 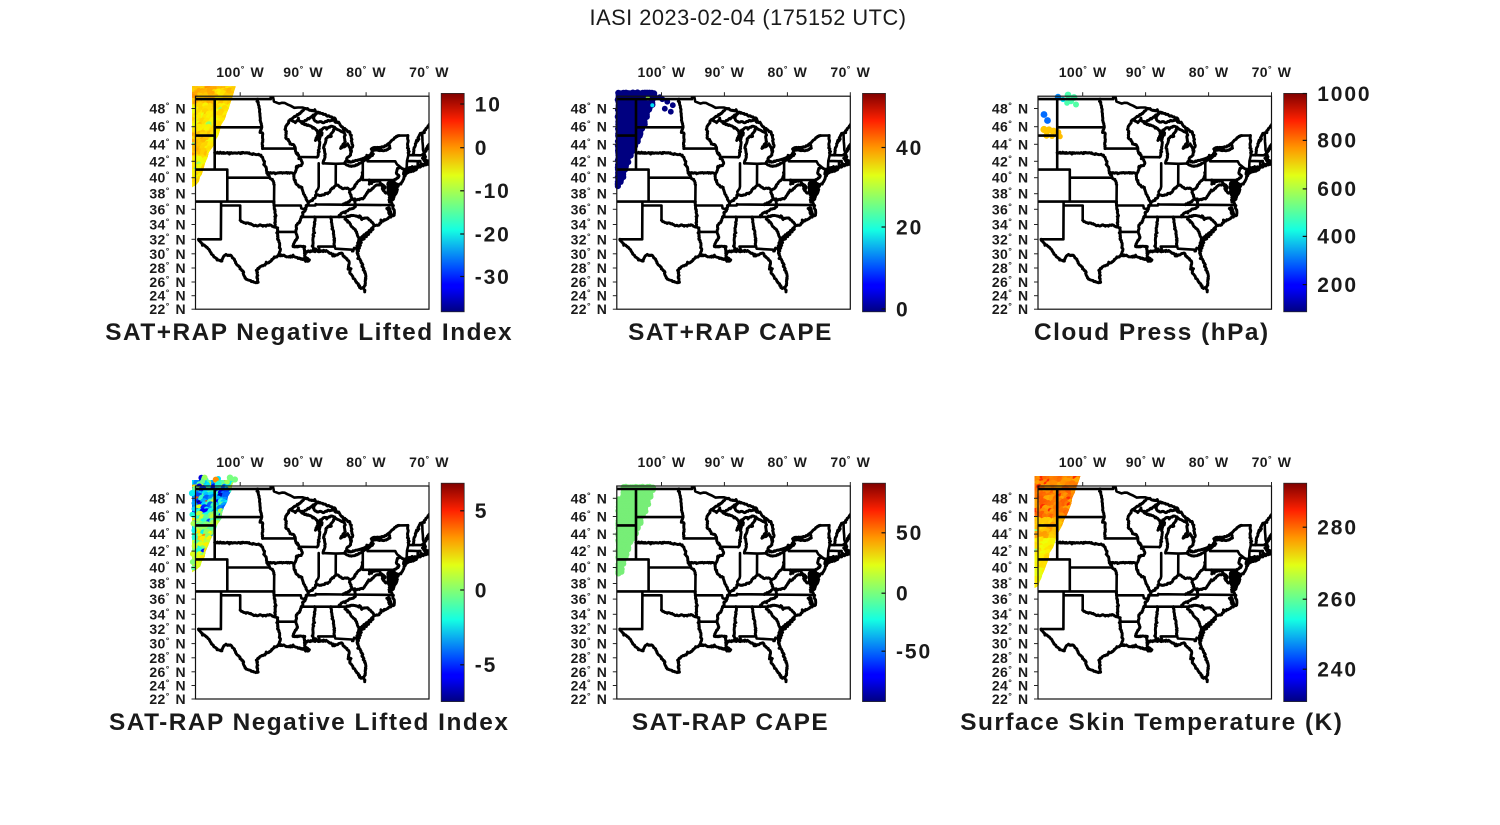 I want to click on svg-text: 800, so click(x=1337, y=141).